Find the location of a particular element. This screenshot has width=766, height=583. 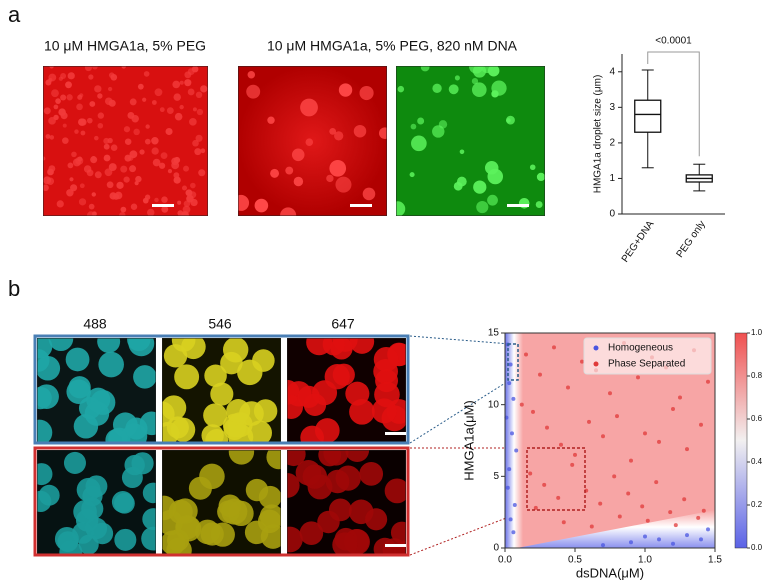

y-tick-label: 2 is located at coordinates (612, 143).